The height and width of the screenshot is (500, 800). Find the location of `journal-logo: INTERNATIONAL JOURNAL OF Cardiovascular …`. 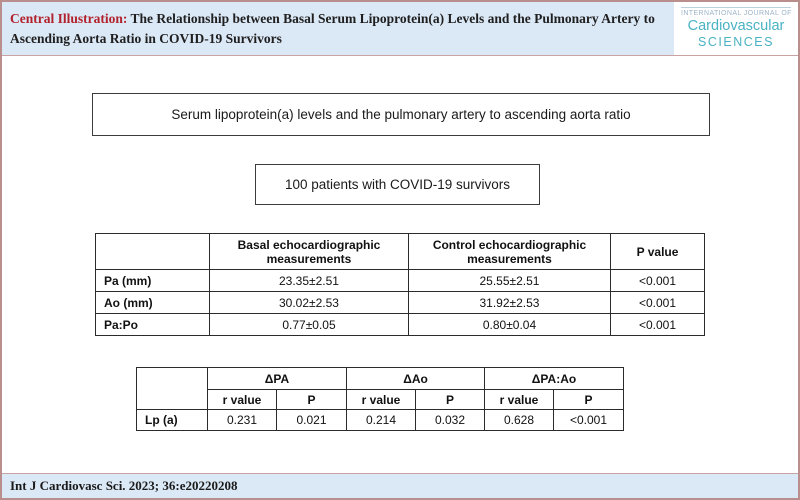

journal-logo: INTERNATIONAL JOURNAL OF Cardiovascular … is located at coordinates (736, 28).